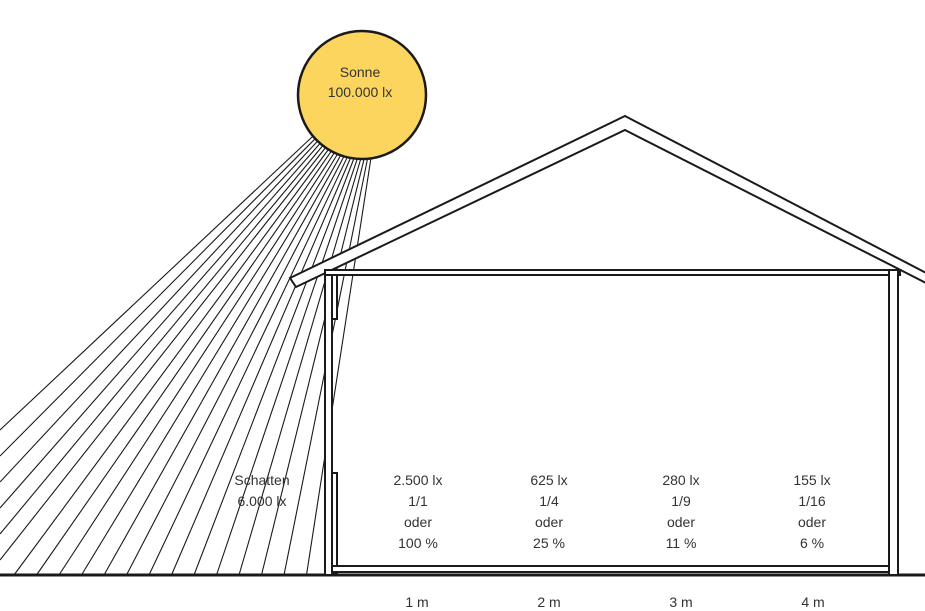 The height and width of the screenshot is (611, 925). I want to click on sun-disc, so click(362, 95).